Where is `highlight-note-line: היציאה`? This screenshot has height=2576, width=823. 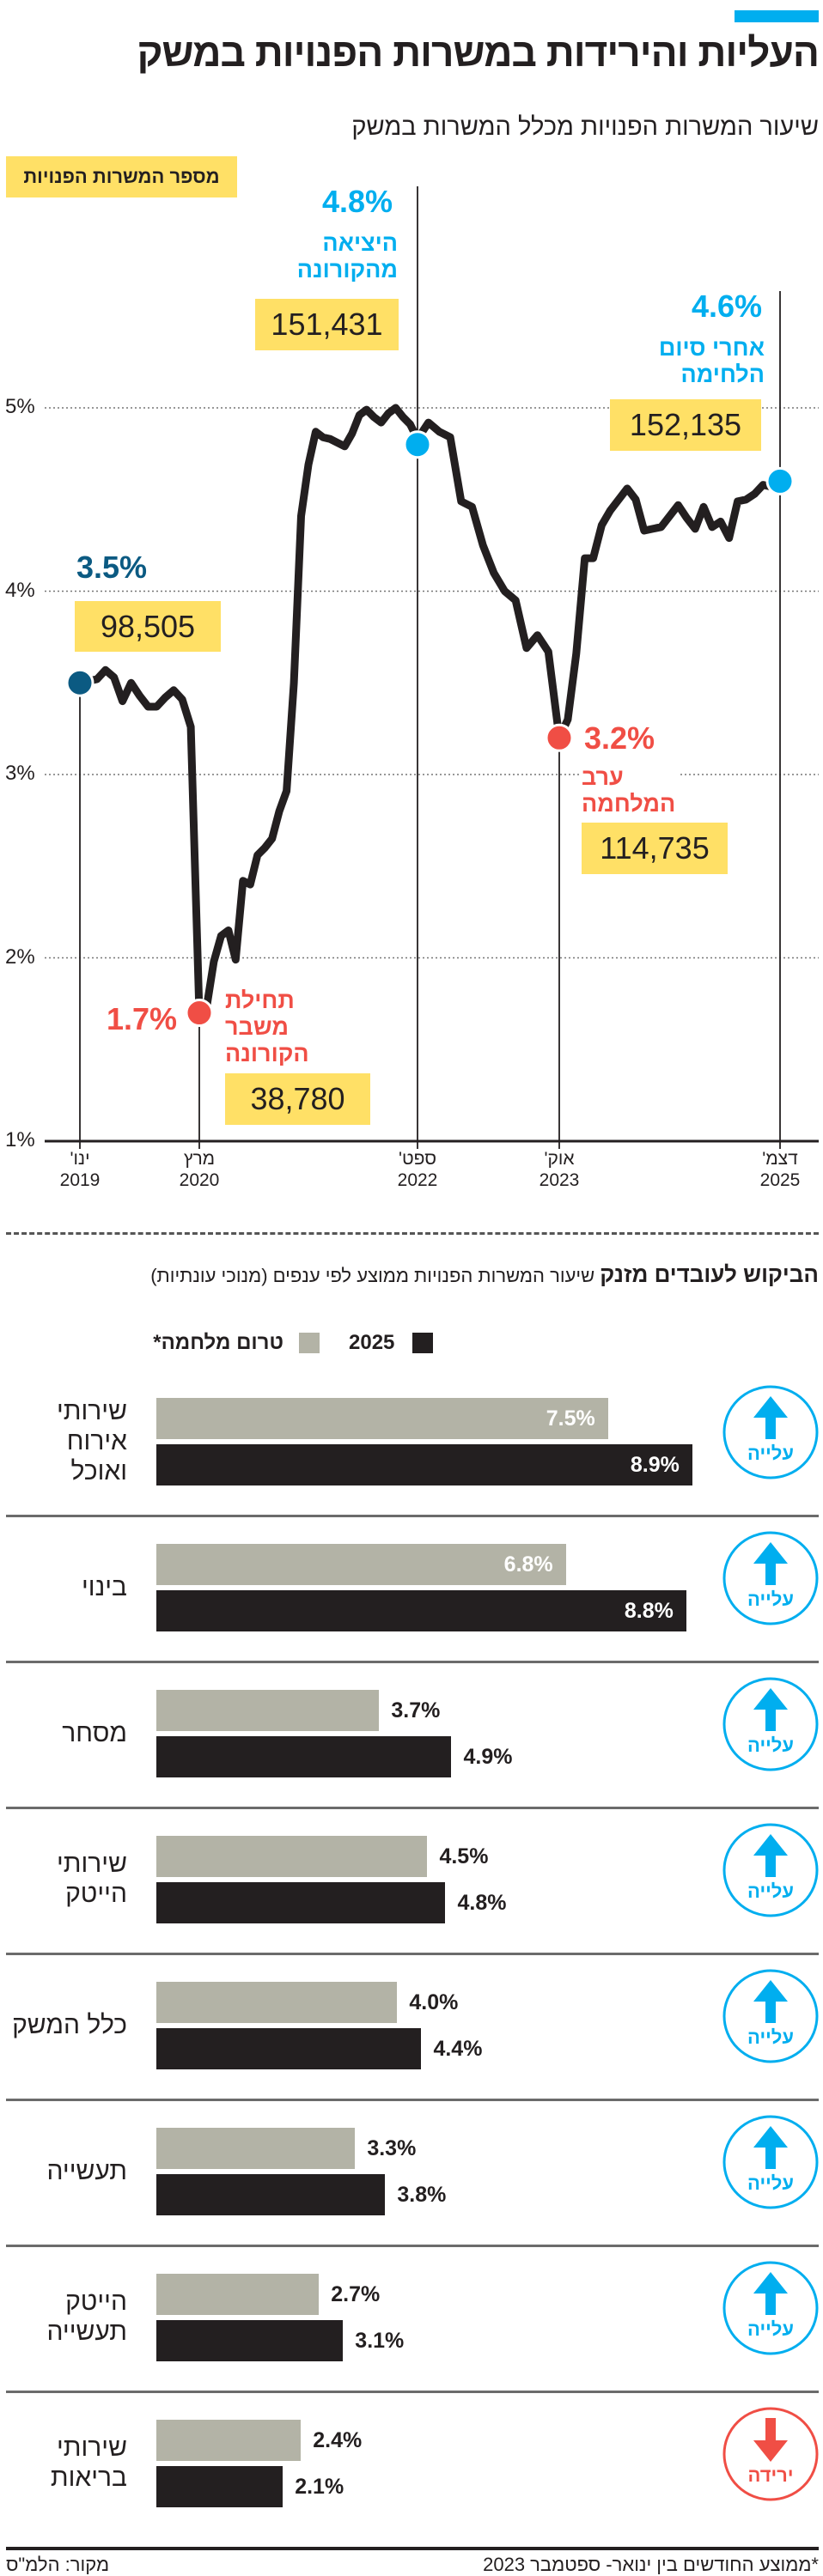 highlight-note-line: היציאה is located at coordinates (360, 243).